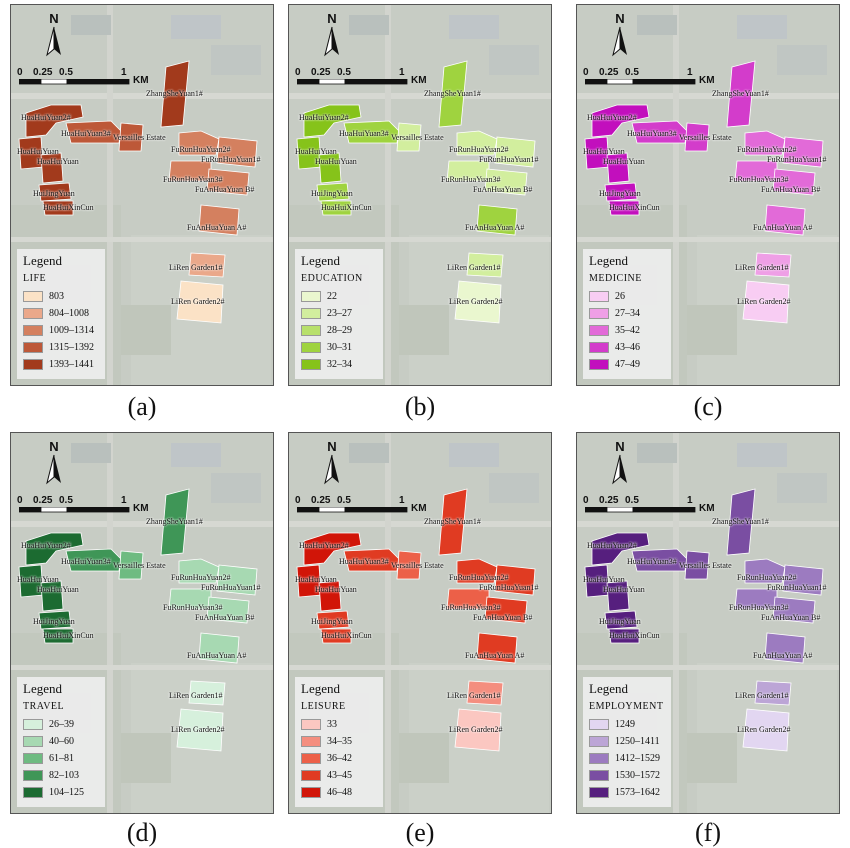  Describe the element at coordinates (627, 347) in the screenshot. I see `legend-item: 43–46` at that location.